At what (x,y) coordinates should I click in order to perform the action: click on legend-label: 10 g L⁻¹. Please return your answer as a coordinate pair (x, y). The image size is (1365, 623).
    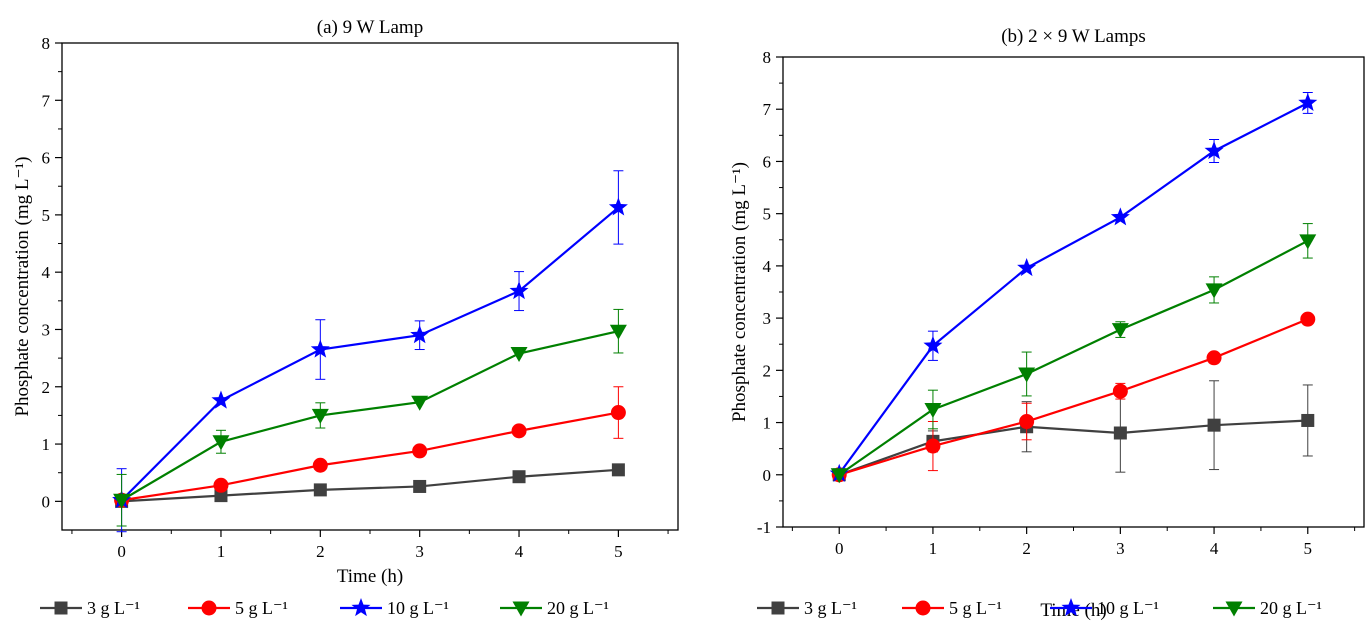
    Looking at the image, I should click on (418, 608).